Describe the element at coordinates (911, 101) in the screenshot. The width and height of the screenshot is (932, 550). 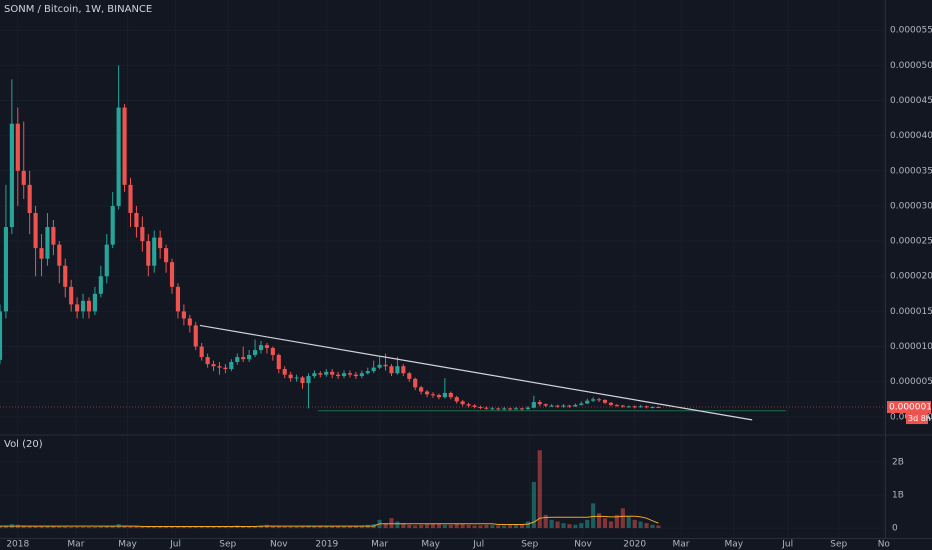
I see `y-tick-label: 0.00004500` at that location.